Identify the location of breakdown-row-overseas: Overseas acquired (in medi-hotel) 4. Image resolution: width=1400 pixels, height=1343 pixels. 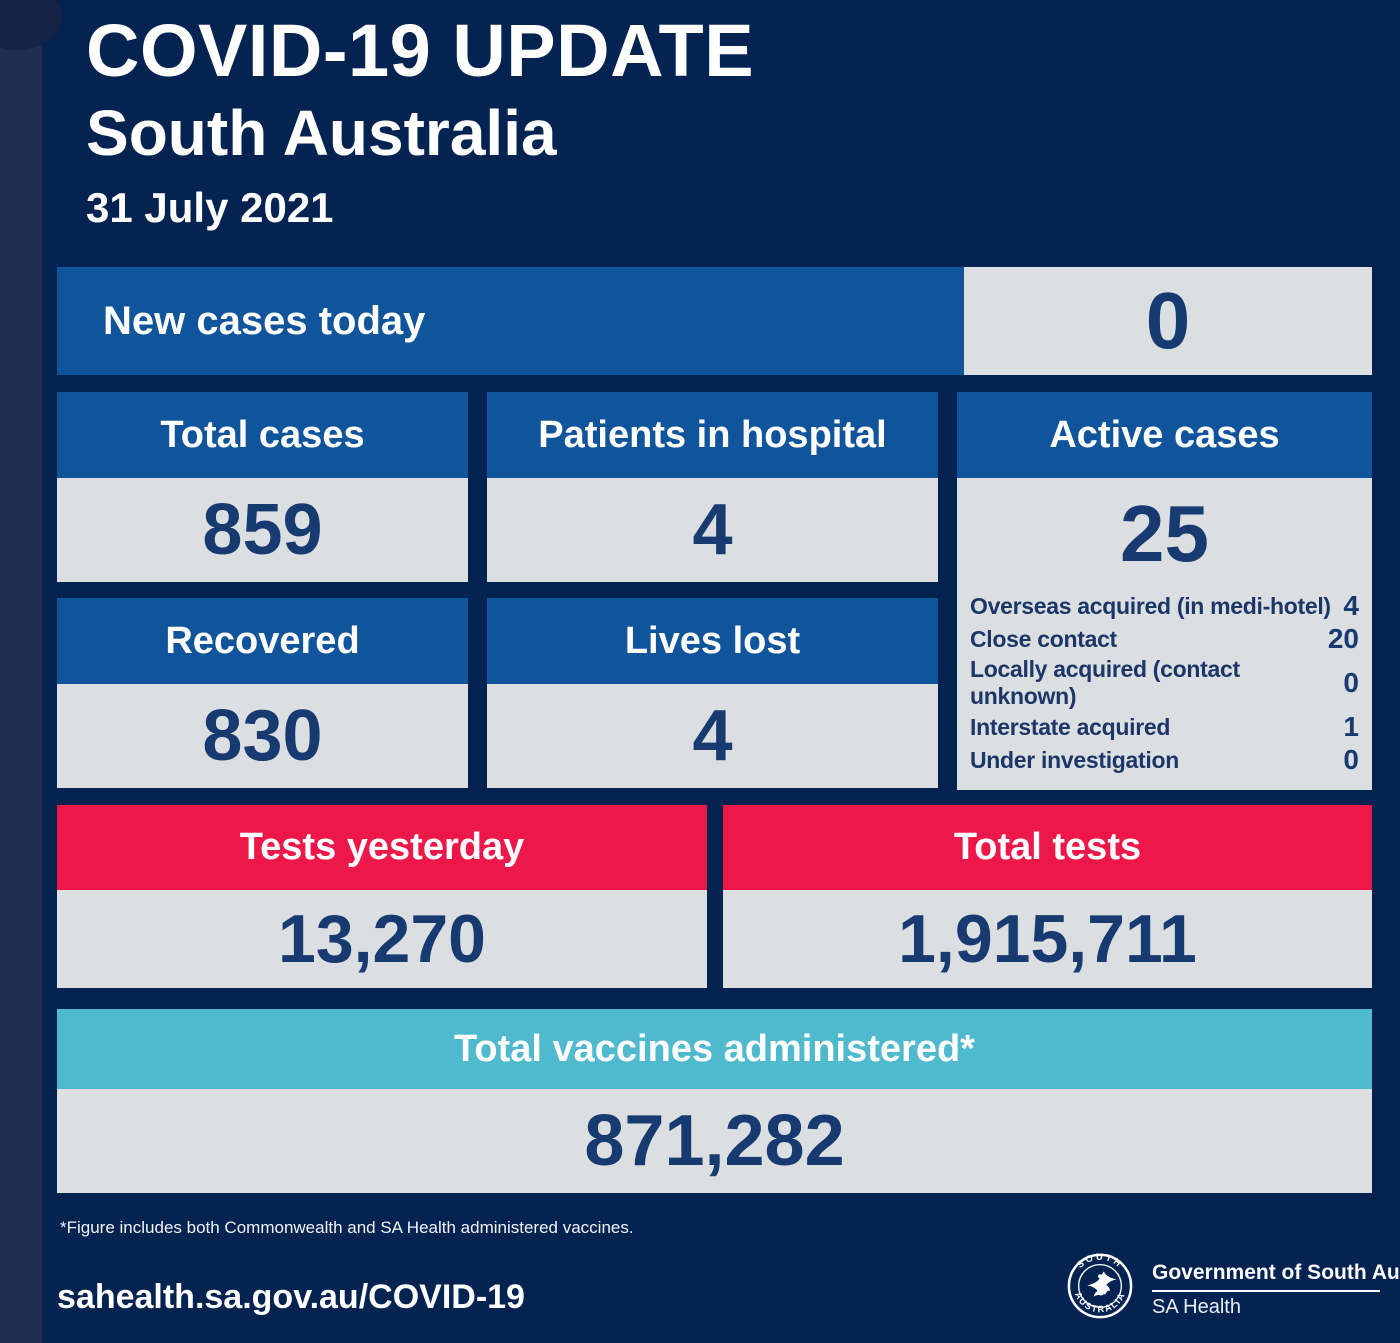
(1164, 606).